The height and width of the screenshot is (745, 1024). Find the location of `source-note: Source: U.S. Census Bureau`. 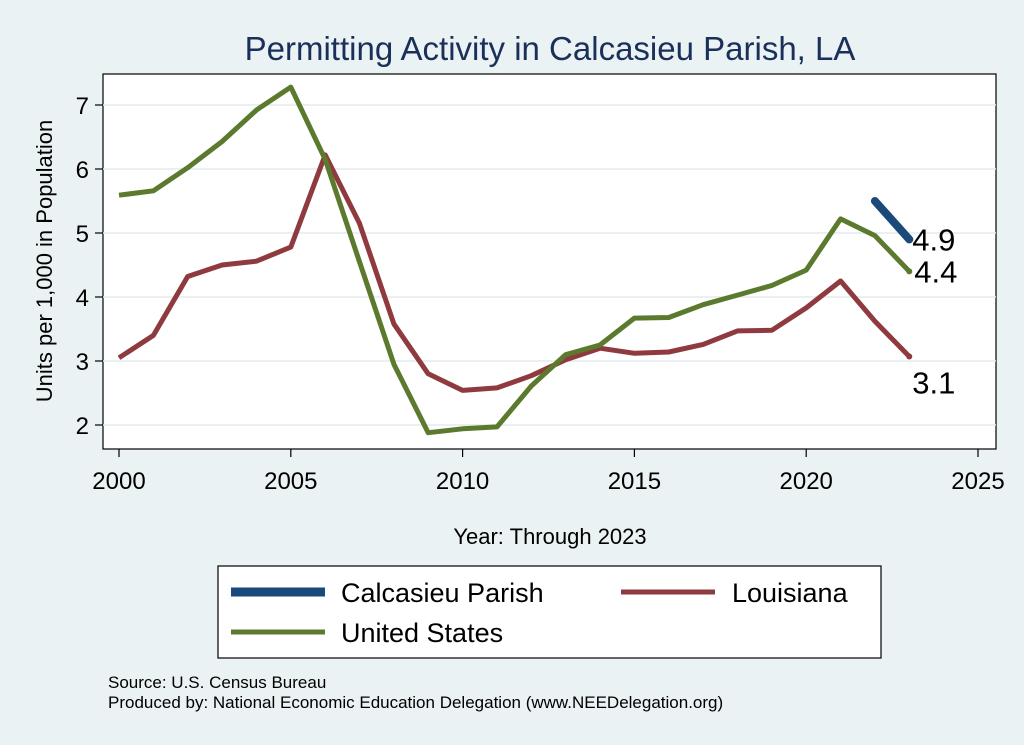

source-note: Source: U.S. Census Bureau is located at coordinates (217, 682).